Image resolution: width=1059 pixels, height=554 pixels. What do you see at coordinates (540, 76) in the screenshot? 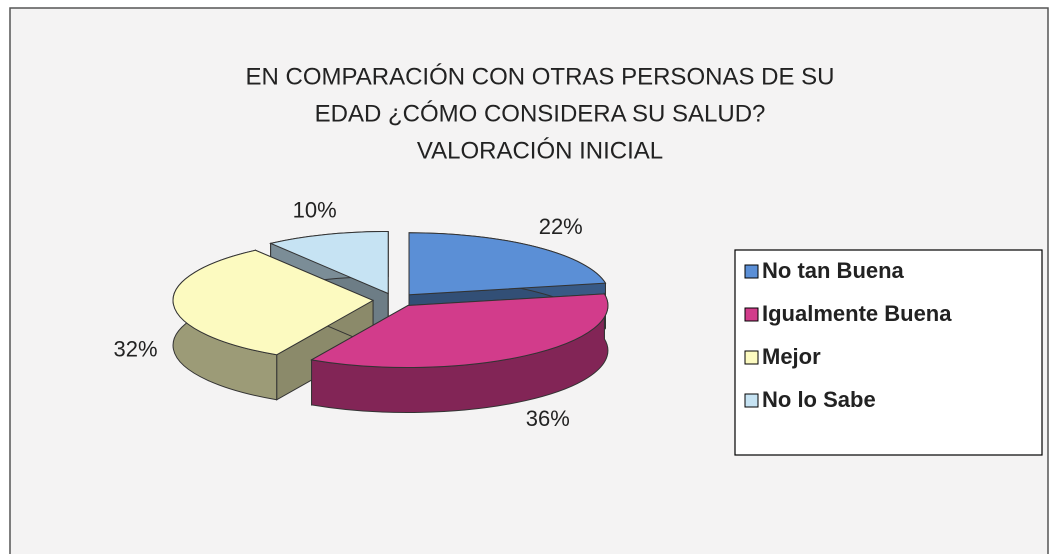
I see `chart-title: EN COMPARACIÓN CON OTRAS PERSONAS DE SU` at bounding box center [540, 76].